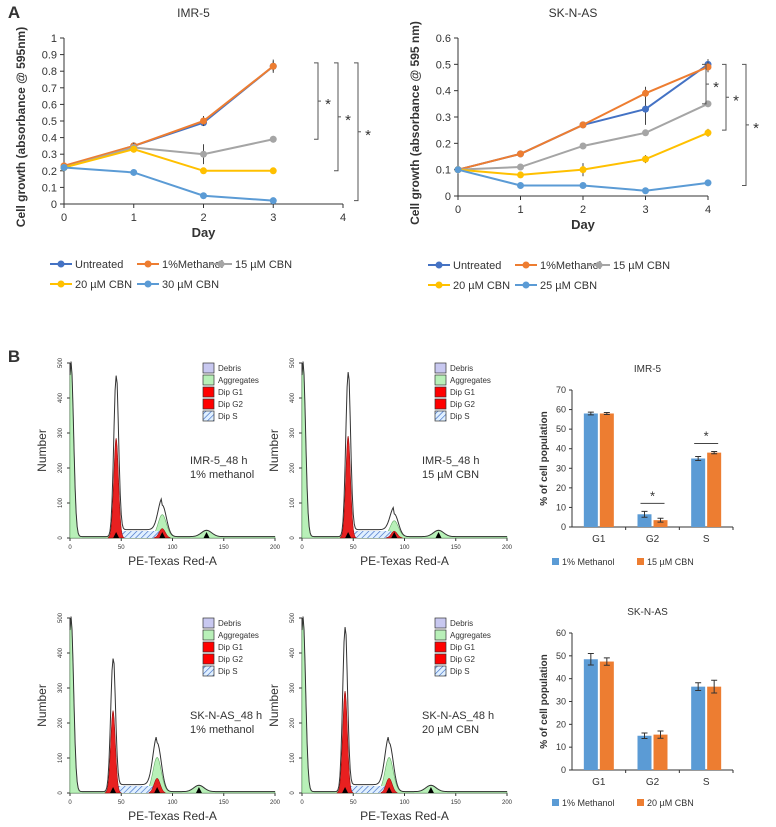  What do you see at coordinates (561, 656) in the screenshot?
I see `y-tick-label: 50` at bounding box center [561, 656].